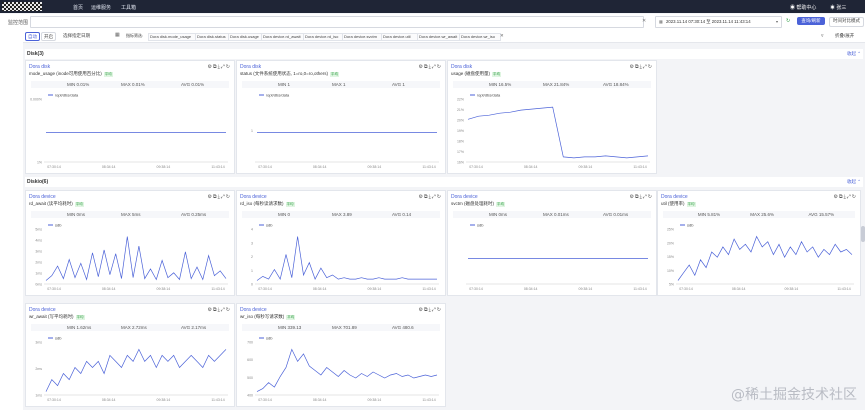 The width and height of the screenshot is (865, 410). I want to click on metric-tag: Dora device.svctm, so click(362, 37).